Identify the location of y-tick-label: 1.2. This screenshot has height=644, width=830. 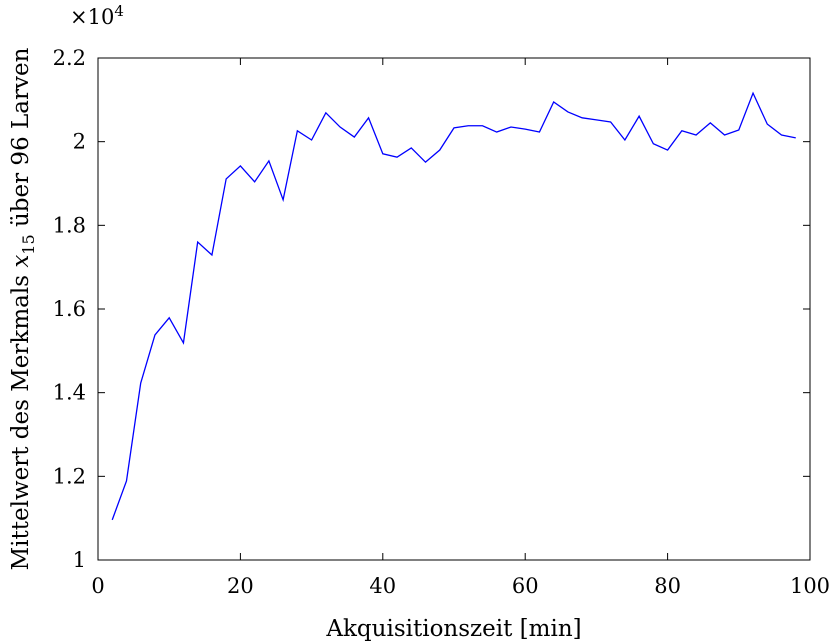
(69, 476).